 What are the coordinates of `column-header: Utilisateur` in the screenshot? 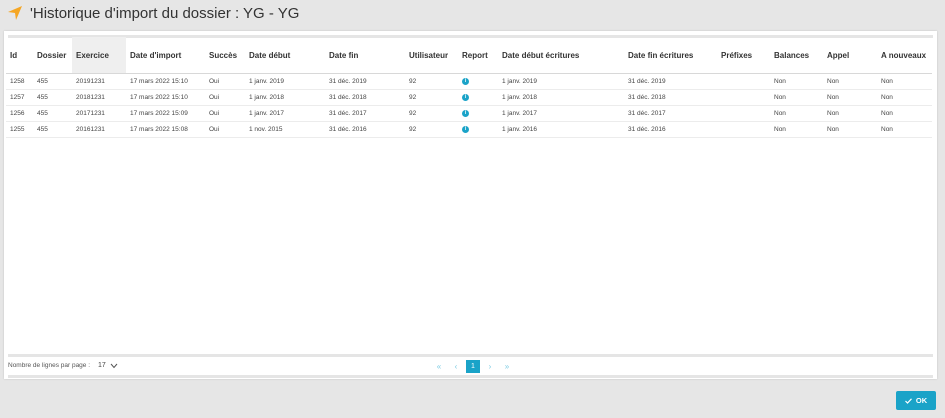 It's located at (431, 55).